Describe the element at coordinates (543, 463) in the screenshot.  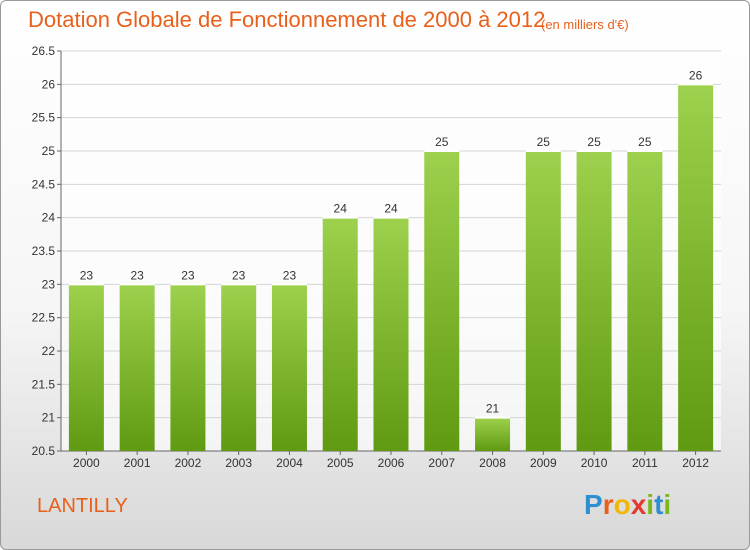
I see `x-tick-label: 2009` at that location.